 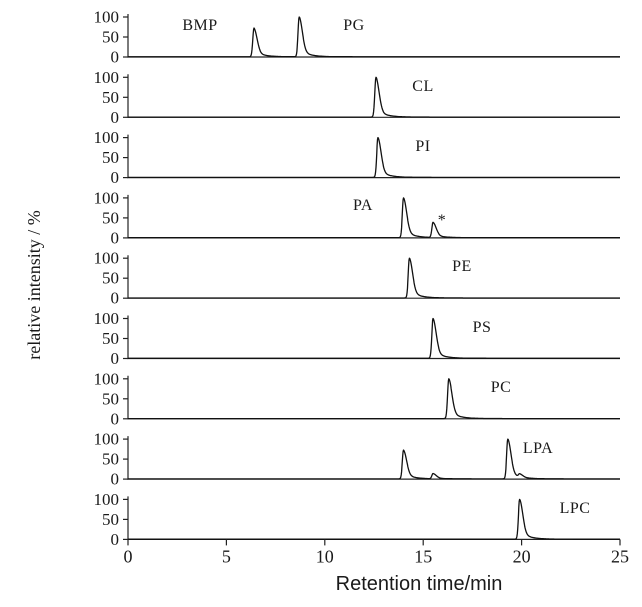 What do you see at coordinates (422, 86) in the screenshot?
I see `series-label: CL` at bounding box center [422, 86].